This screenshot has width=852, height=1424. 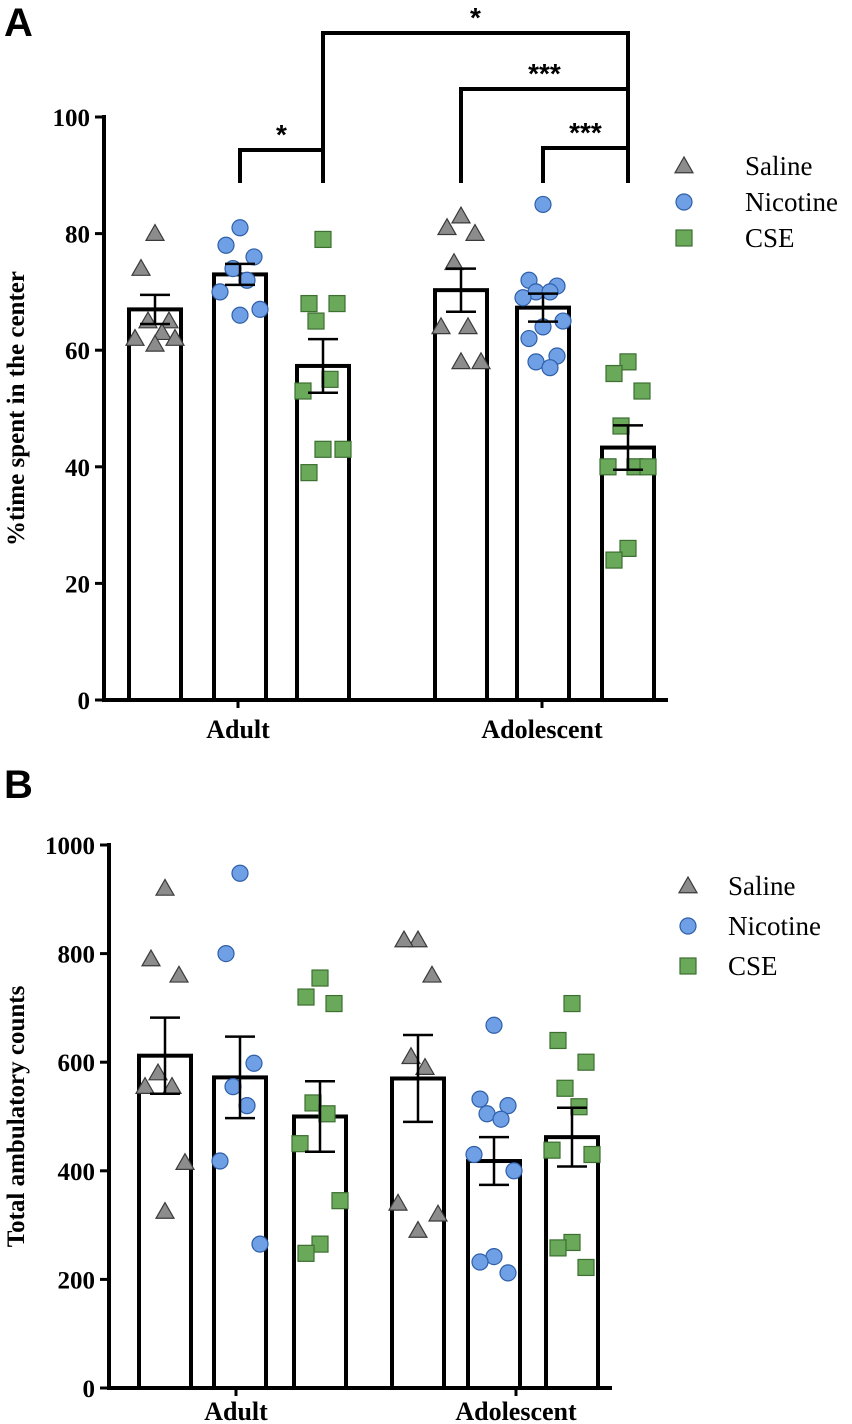 What do you see at coordinates (323, 532) in the screenshot?
I see `panel-a-bar-adult-cse` at bounding box center [323, 532].